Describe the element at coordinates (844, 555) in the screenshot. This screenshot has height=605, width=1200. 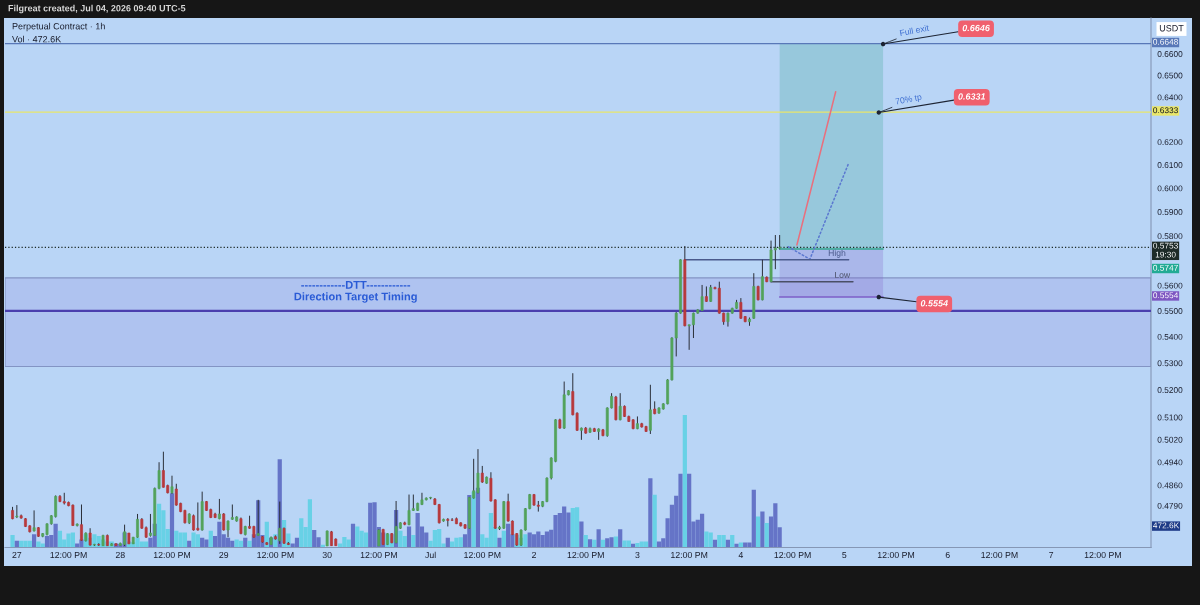
I see `x-tick-label: 5` at that location.